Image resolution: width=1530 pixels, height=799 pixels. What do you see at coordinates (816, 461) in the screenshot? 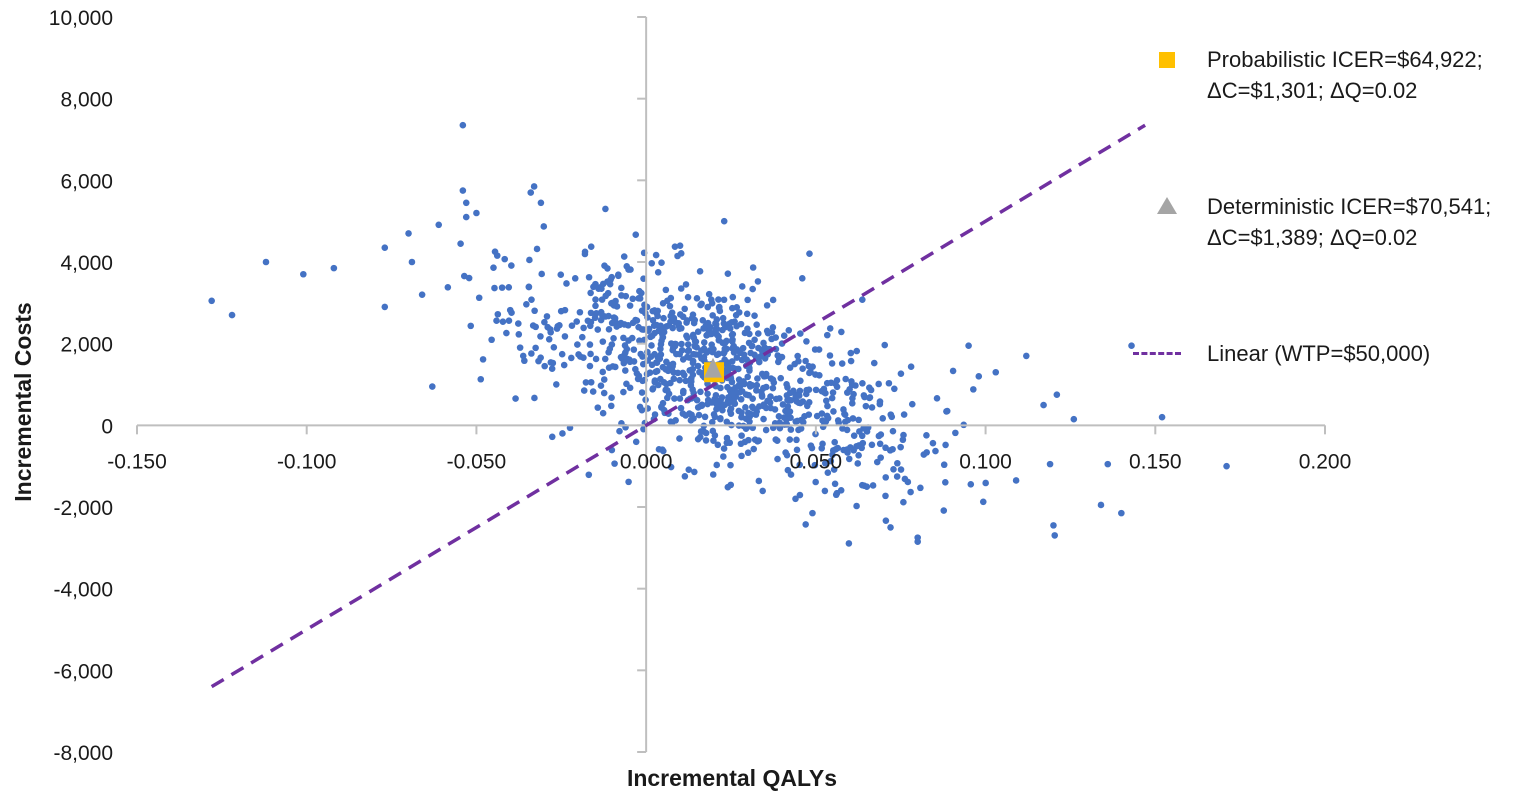
I see `x-tick-label: 0.050` at bounding box center [816, 461].